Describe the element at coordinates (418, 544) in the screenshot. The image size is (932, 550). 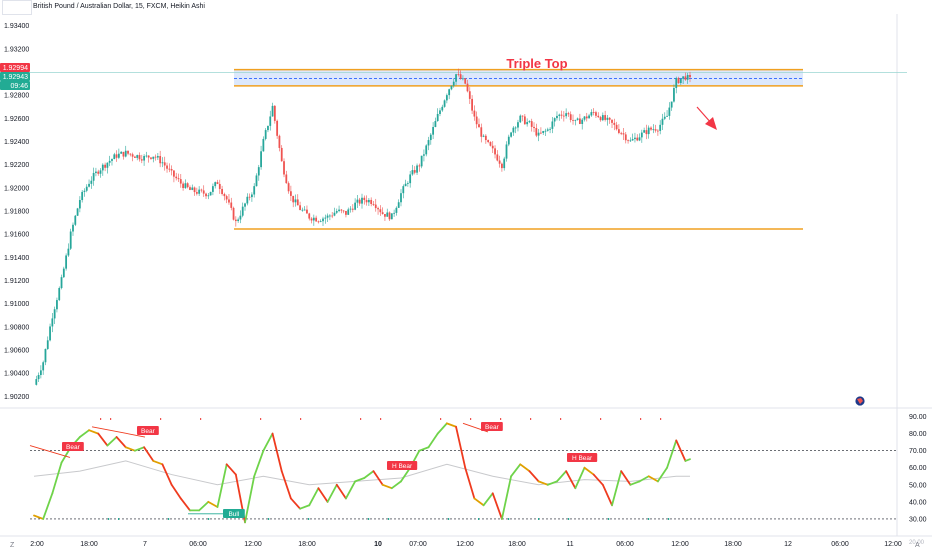
I see `time-tick-label: 07:00` at that location.